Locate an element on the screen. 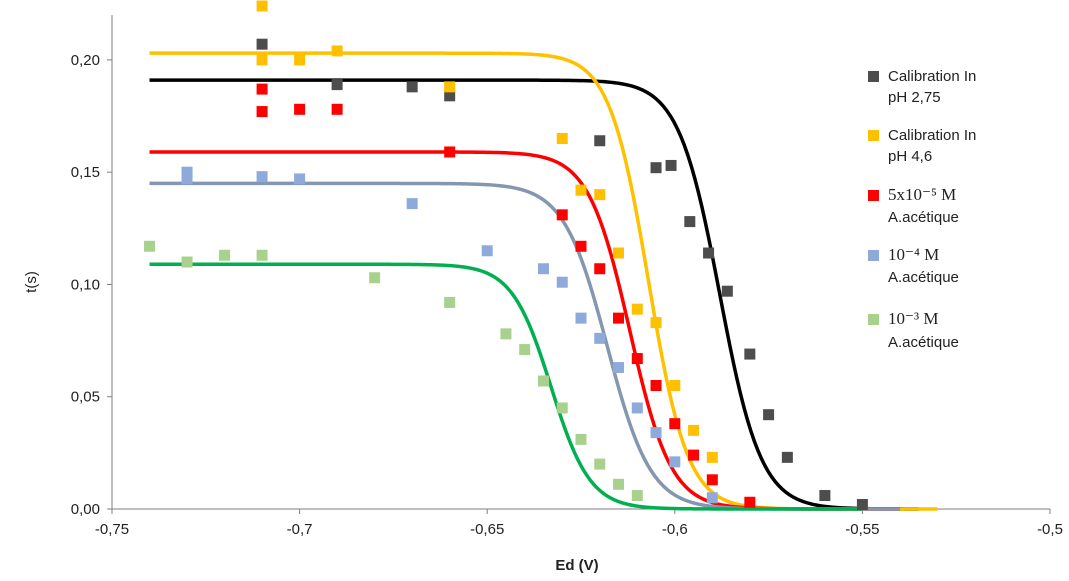 This screenshot has height=581, width=1069. x-tick-label: -0,5 is located at coordinates (1050, 529).